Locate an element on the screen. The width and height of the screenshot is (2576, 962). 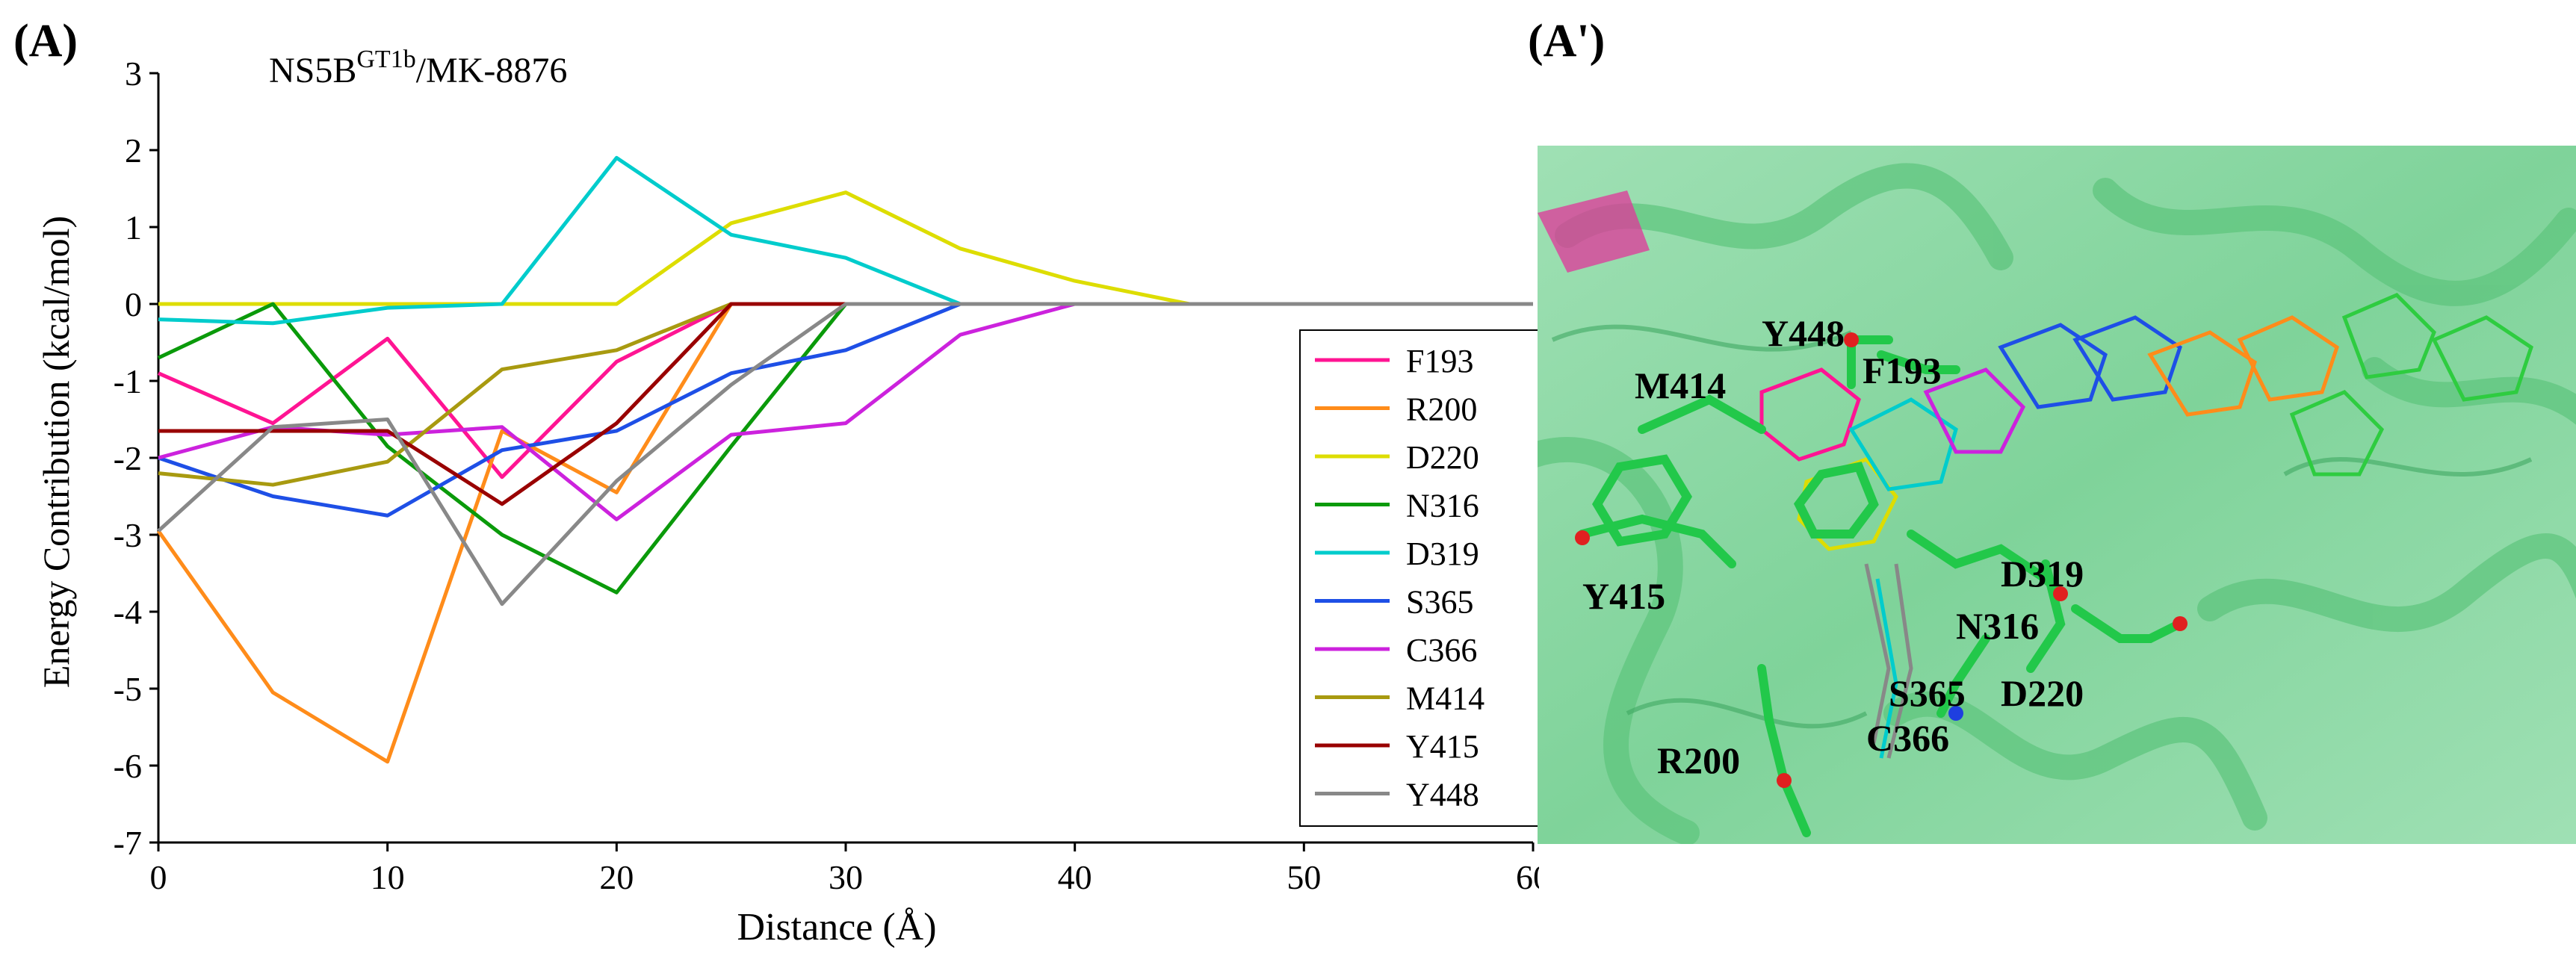
y-tick-label: 3 is located at coordinates (133, 74).